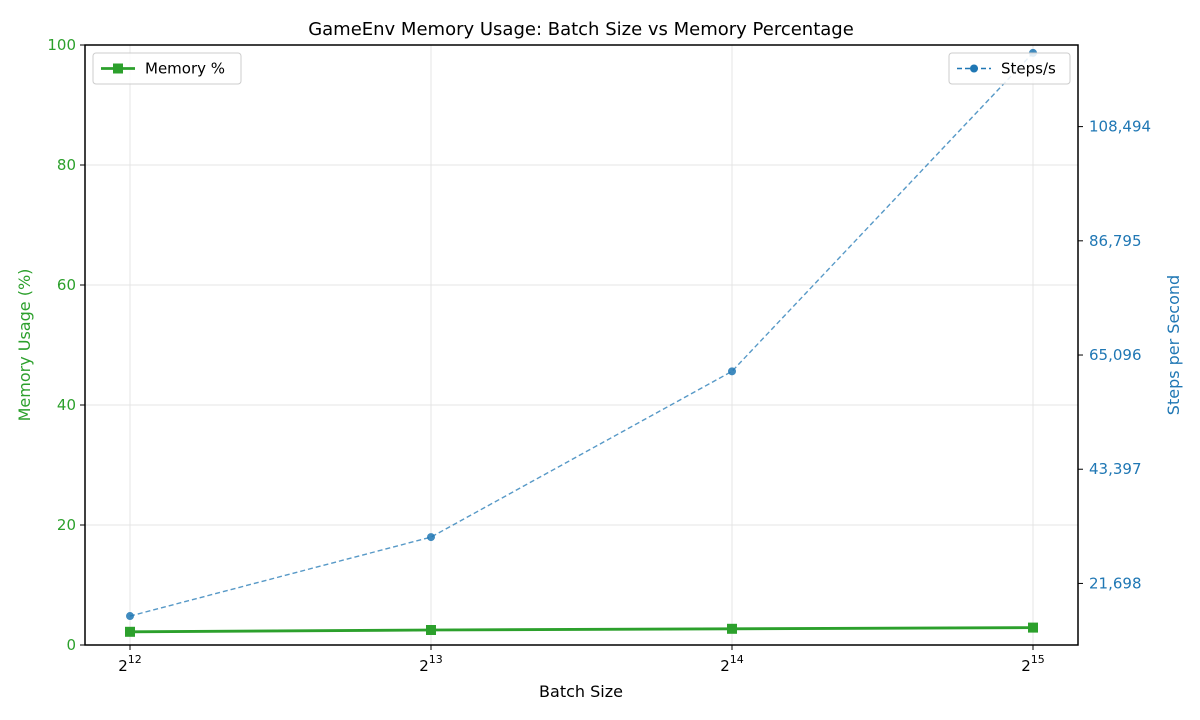 The image size is (1200, 720). What do you see at coordinates (24, 345) in the screenshot?
I see `y-left-axis-label: Memory Usage (%)` at bounding box center [24, 345].